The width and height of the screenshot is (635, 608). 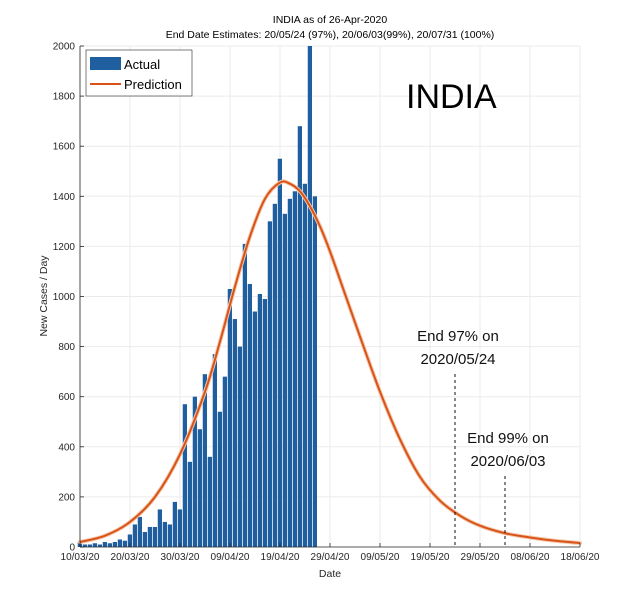 I want to click on y-tick-label: 1000, so click(x=64, y=297).